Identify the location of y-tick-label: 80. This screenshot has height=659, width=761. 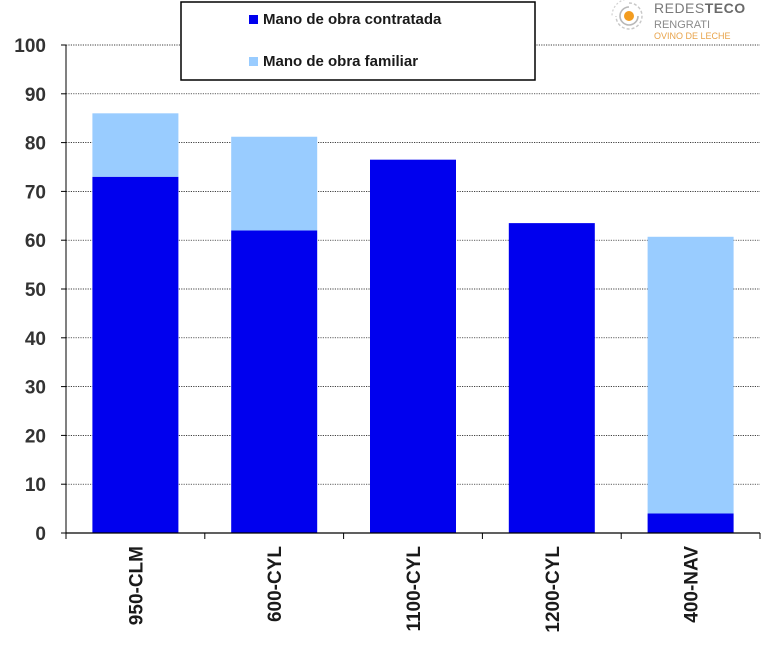
(35, 144).